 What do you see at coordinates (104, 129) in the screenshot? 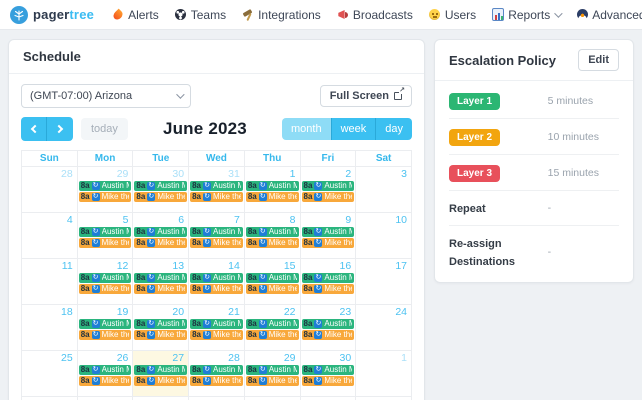
I see `today-button: today` at bounding box center [104, 129].